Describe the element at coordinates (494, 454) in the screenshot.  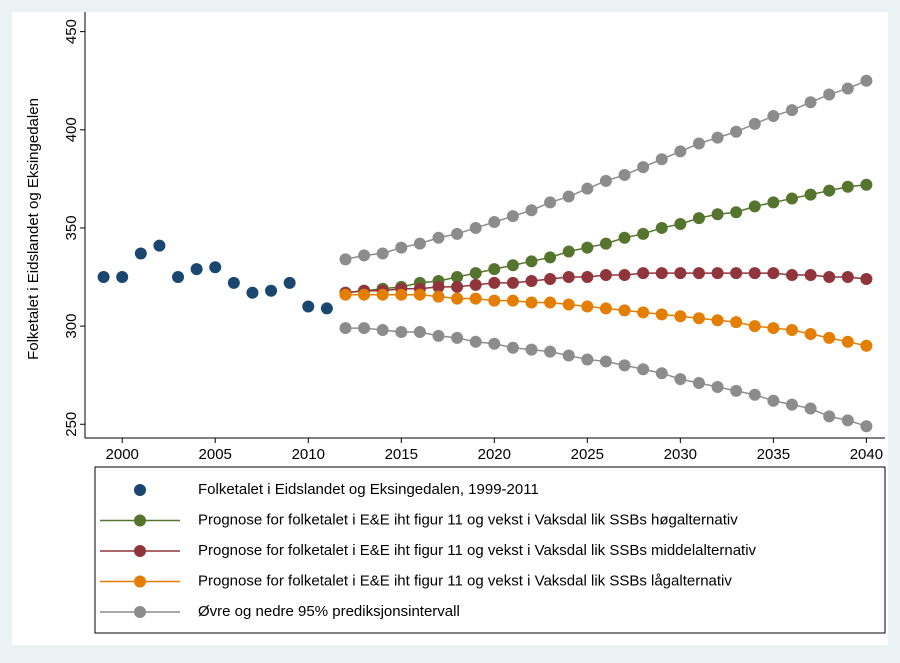
I see `x-tick-label: 2020` at that location.